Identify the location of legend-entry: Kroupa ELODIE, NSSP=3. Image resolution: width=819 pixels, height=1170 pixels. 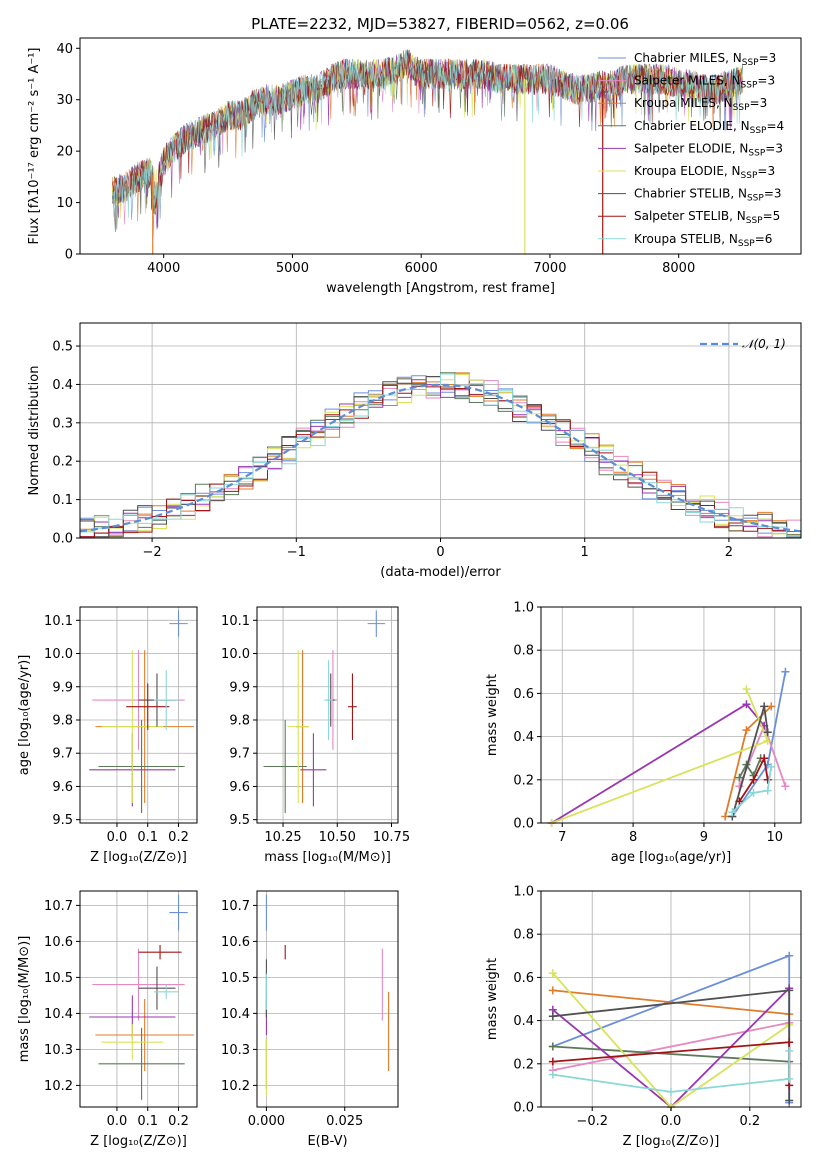
(704, 172).